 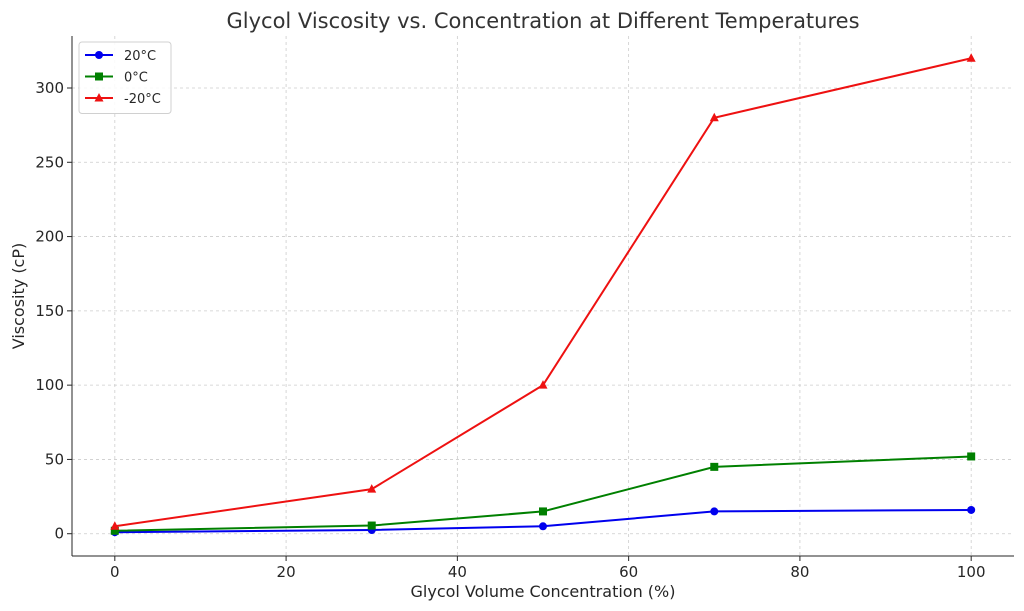 I want to click on x-tick-label: 80, so click(x=799, y=572).